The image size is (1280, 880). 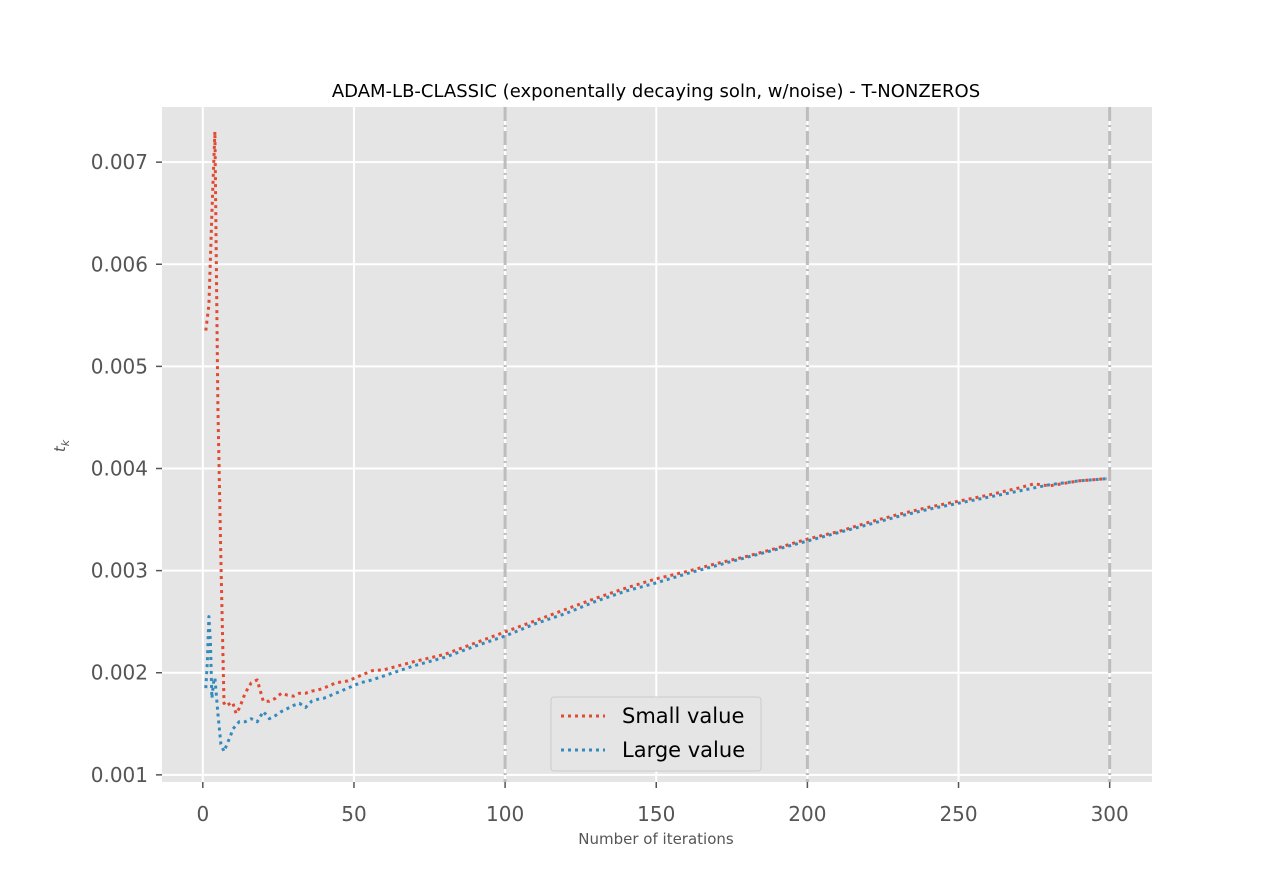 I want to click on legend: Small value Large value, so click(x=656, y=734).